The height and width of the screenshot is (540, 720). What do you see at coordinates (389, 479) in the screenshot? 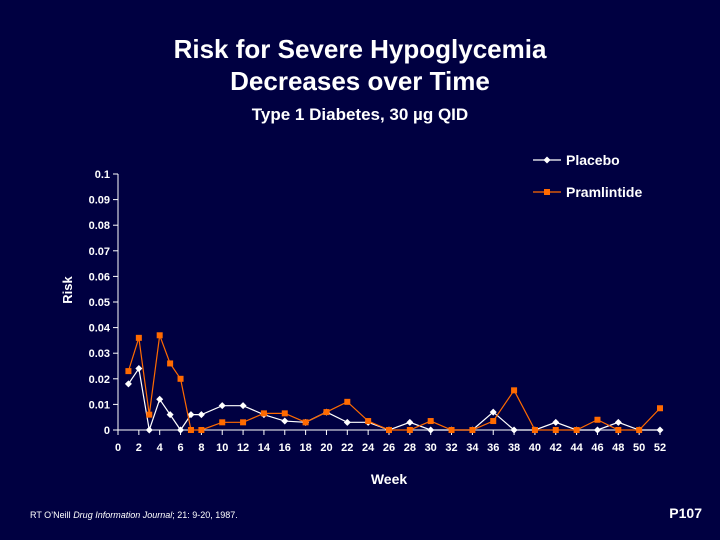
I see `x-axis-label: Week` at bounding box center [389, 479].